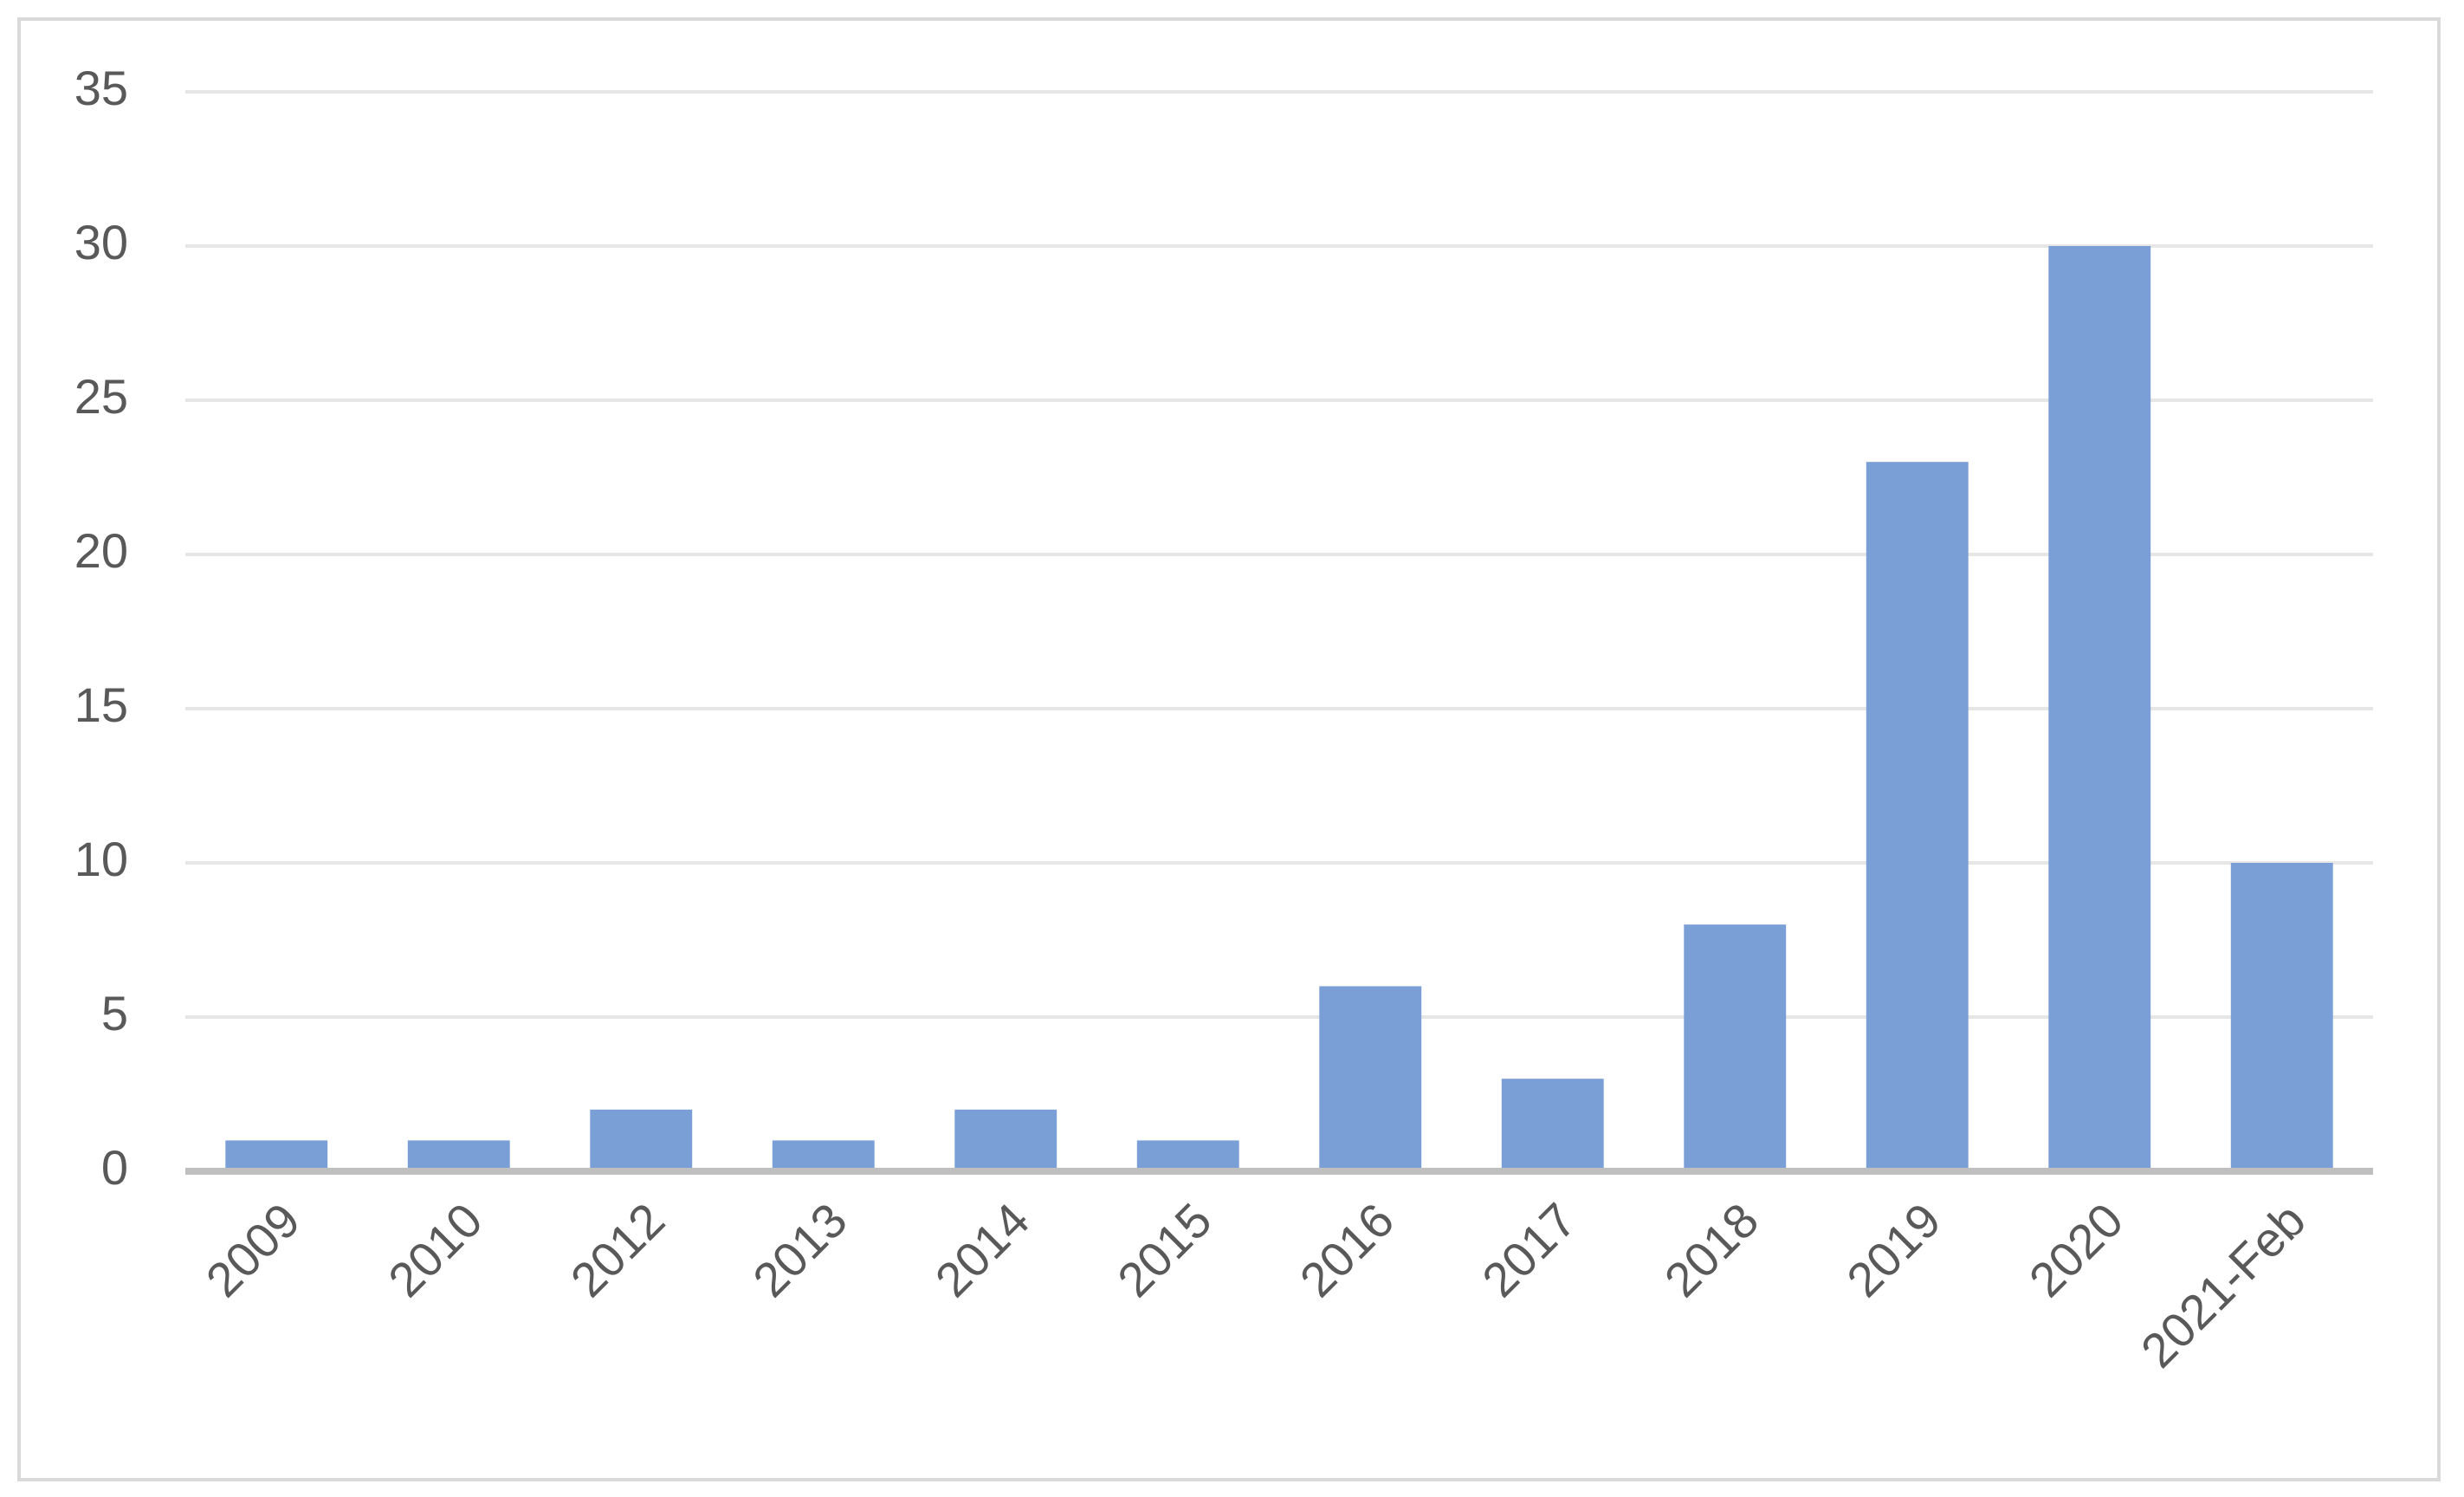  Describe the element at coordinates (114, 1167) in the screenshot. I see `y-tick-label: 0` at that location.